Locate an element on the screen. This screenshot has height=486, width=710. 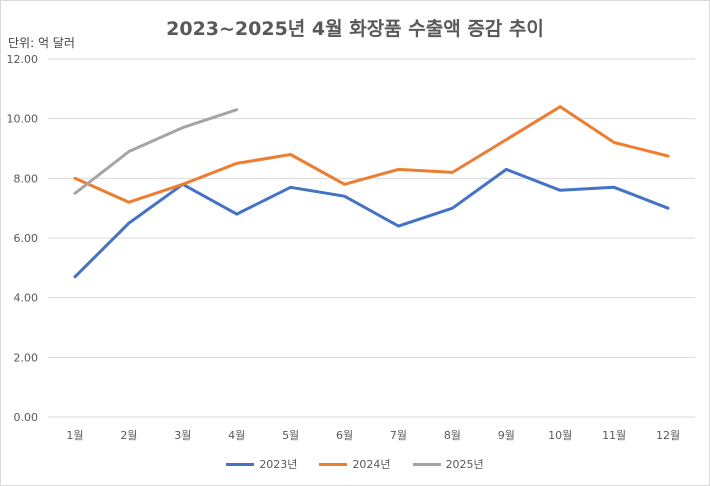
y-tick-label: 10.00 is located at coordinates (23, 119).